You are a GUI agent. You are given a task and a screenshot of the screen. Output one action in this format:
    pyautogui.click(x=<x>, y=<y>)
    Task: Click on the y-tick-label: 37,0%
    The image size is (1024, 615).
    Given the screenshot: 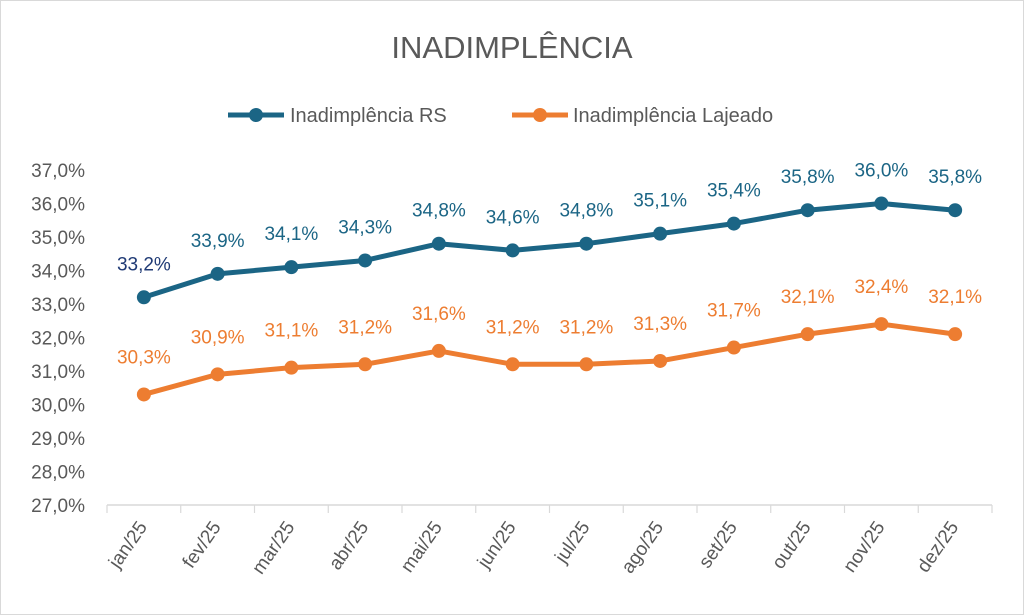 What is the action you would take?
    pyautogui.click(x=58, y=171)
    